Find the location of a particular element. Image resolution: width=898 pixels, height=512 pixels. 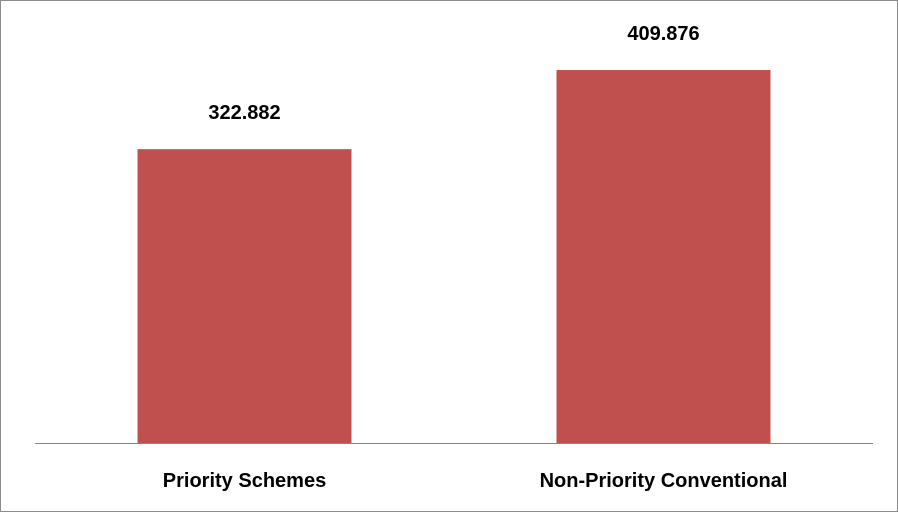

bar-value-label-2: 409.876 is located at coordinates (663, 34).